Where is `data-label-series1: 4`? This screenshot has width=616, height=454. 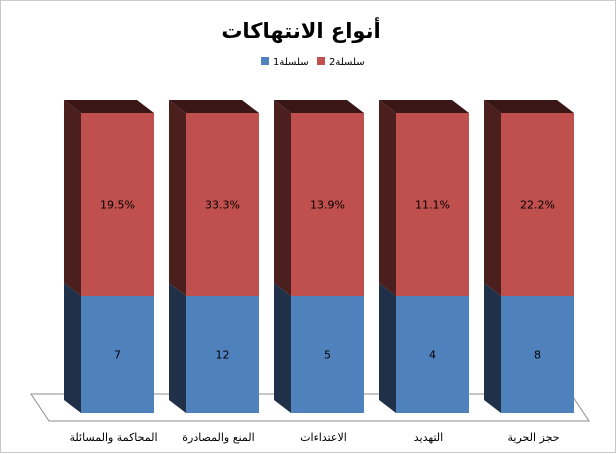 data-label-series1: 4 is located at coordinates (432, 355).